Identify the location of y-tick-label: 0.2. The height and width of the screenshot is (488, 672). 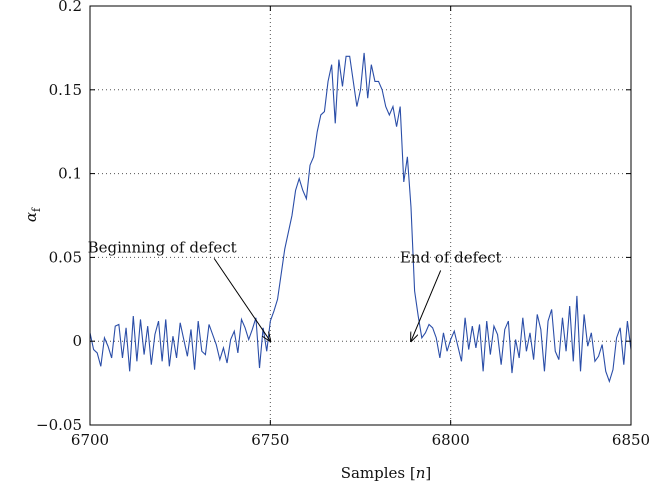
(70, 7).